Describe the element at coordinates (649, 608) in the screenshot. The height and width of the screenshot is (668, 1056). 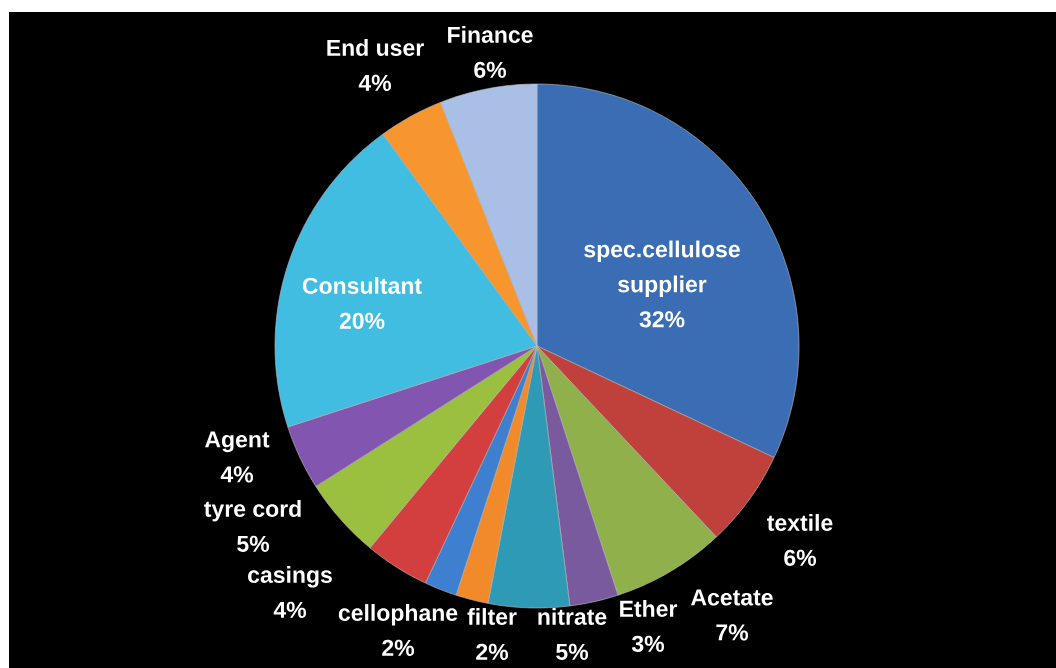
I see `slice-label: Ether` at that location.